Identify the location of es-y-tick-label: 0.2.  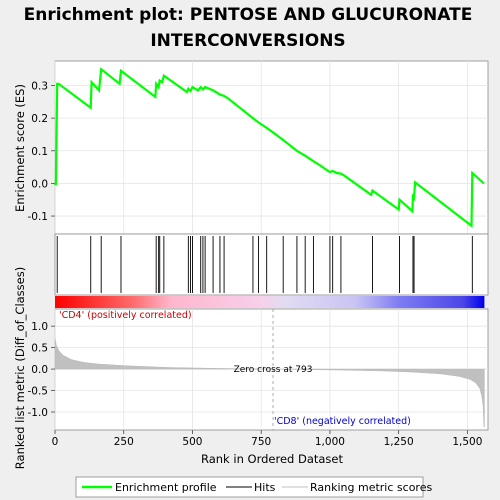
(39, 119).